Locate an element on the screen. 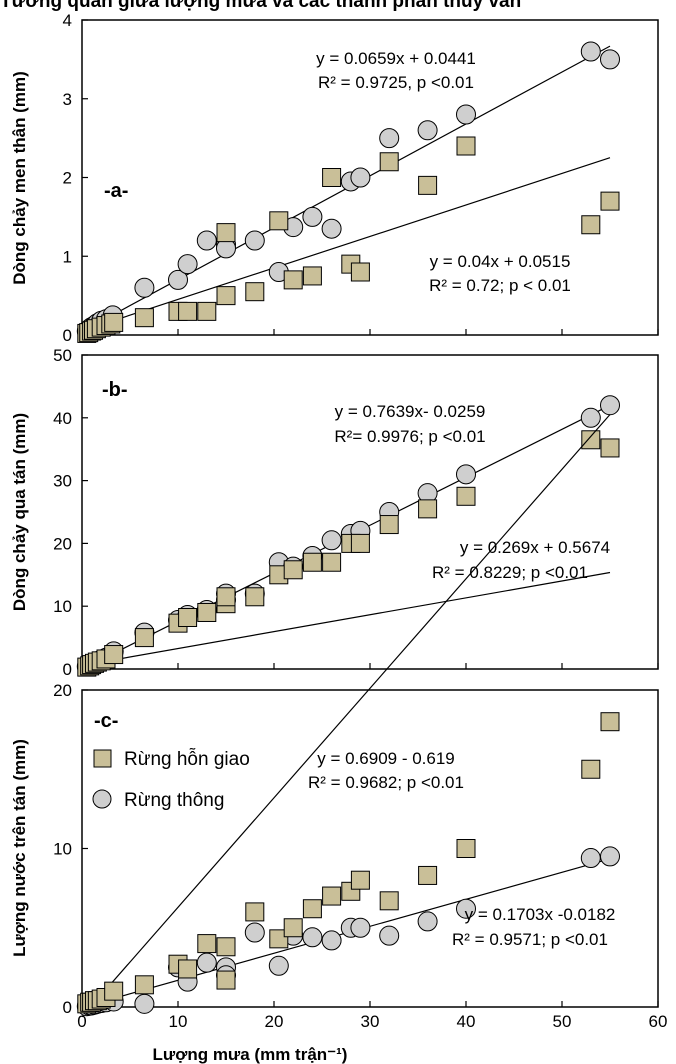 The width and height of the screenshot is (676, 1064). panel-c-ytick-label: 10 is located at coordinates (62, 849).